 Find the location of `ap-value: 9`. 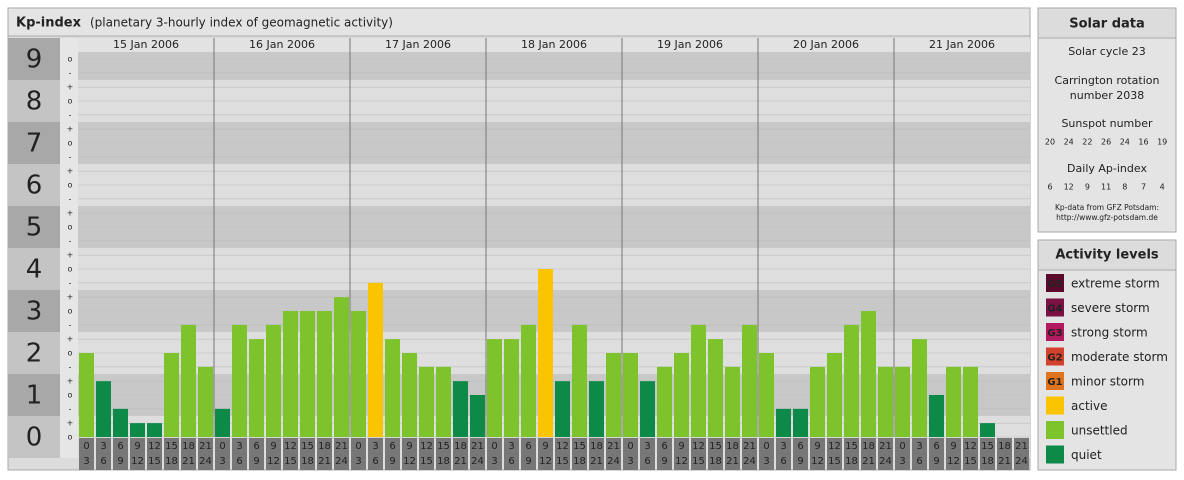

ap-value: 9 is located at coordinates (1087, 187).